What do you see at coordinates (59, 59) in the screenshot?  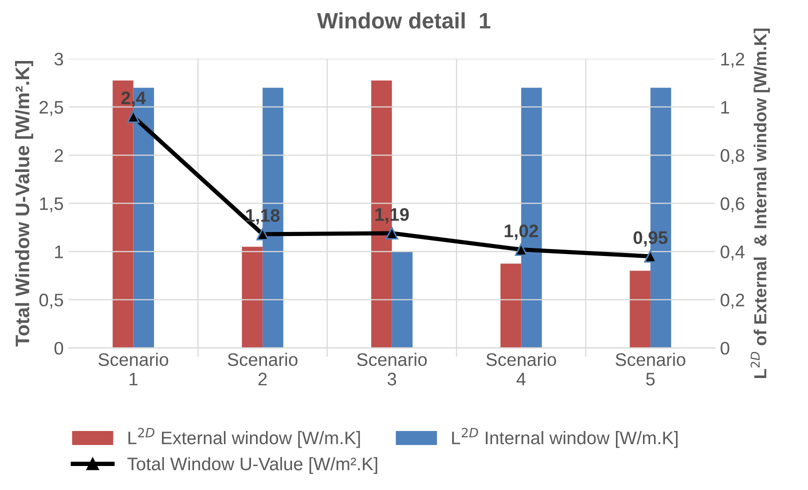 I see `y-tick-label: 3` at bounding box center [59, 59].